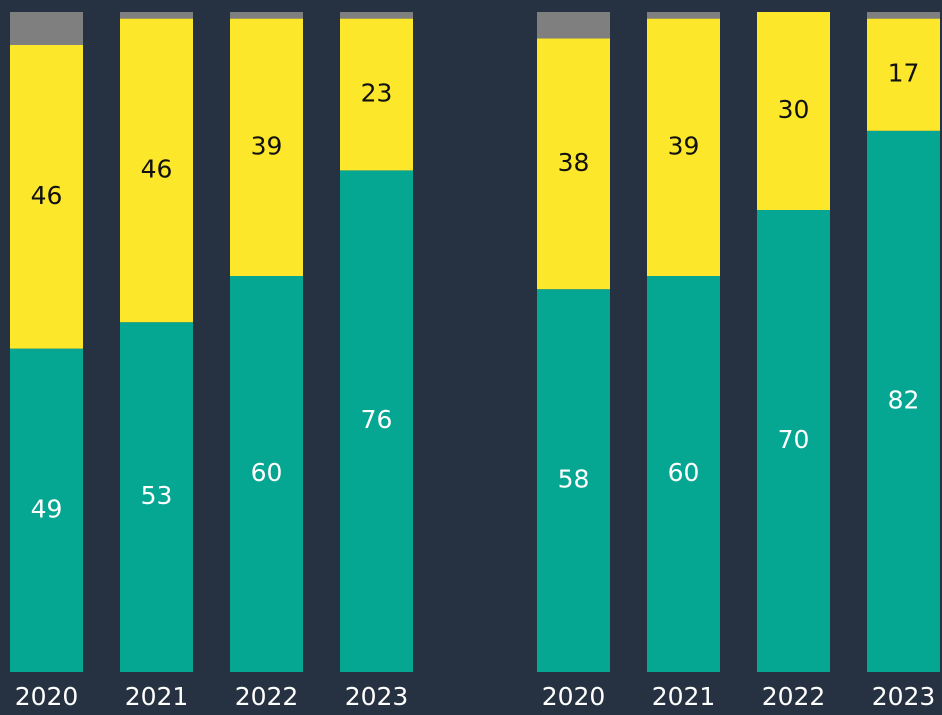 This screenshot has height=715, width=942. I want to click on value-label: 17, so click(904, 73).